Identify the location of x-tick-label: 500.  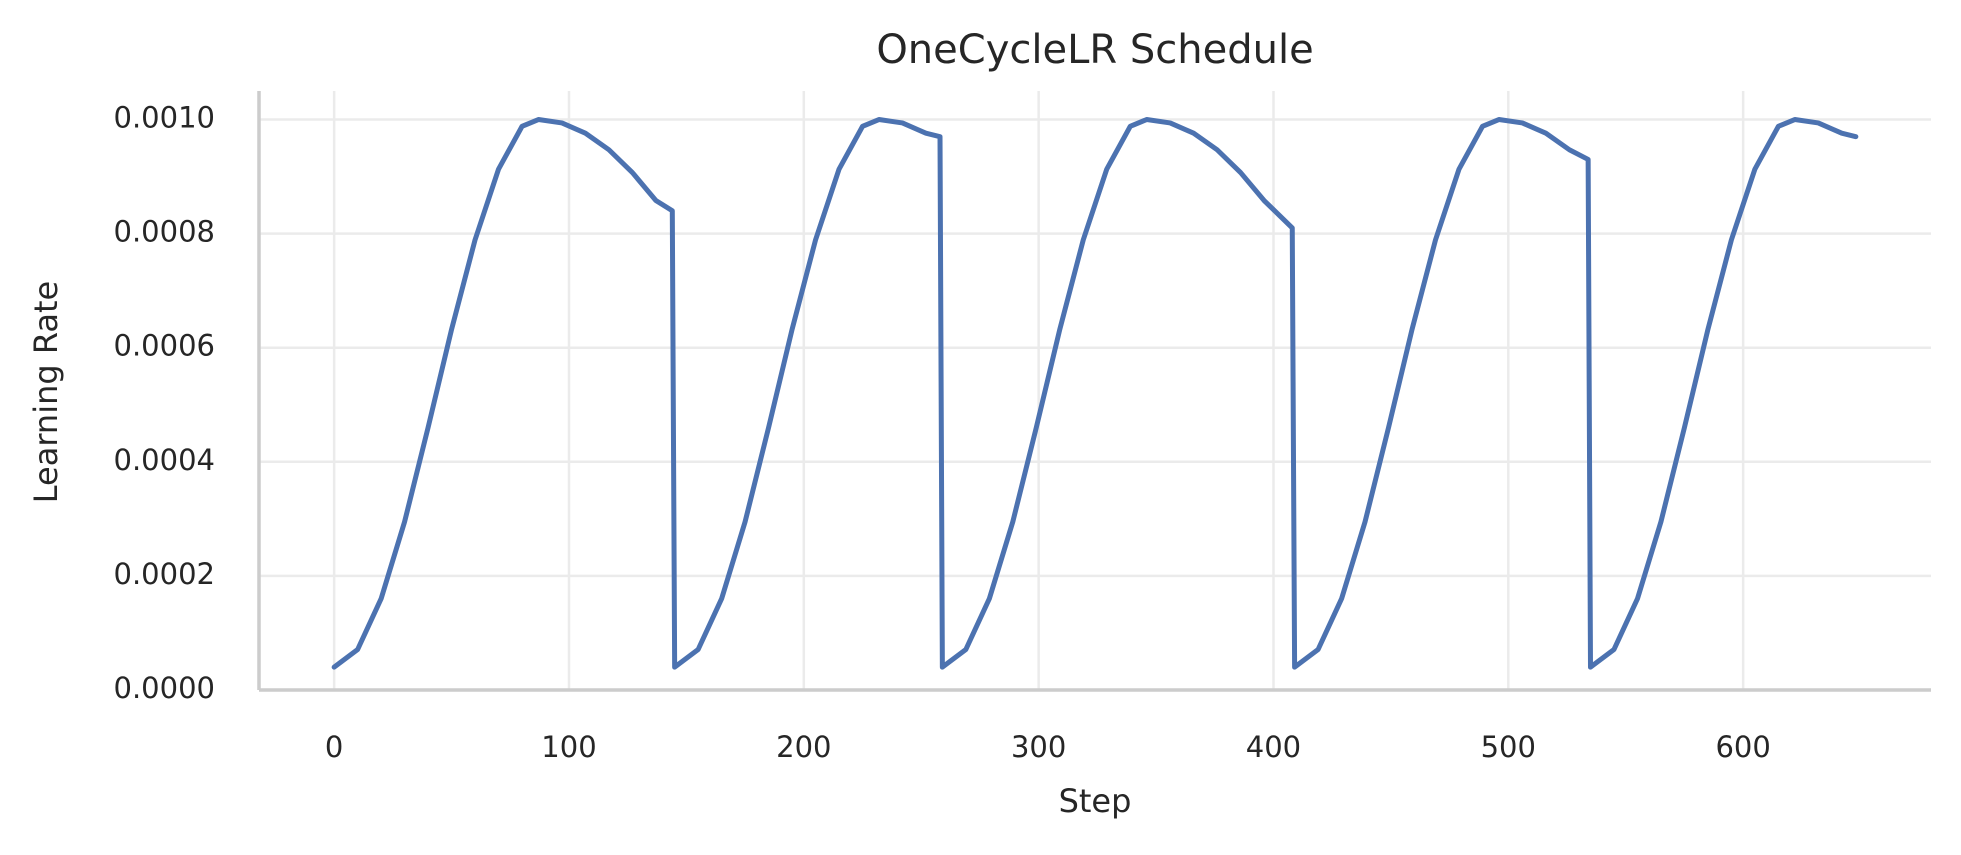
(1508, 747).